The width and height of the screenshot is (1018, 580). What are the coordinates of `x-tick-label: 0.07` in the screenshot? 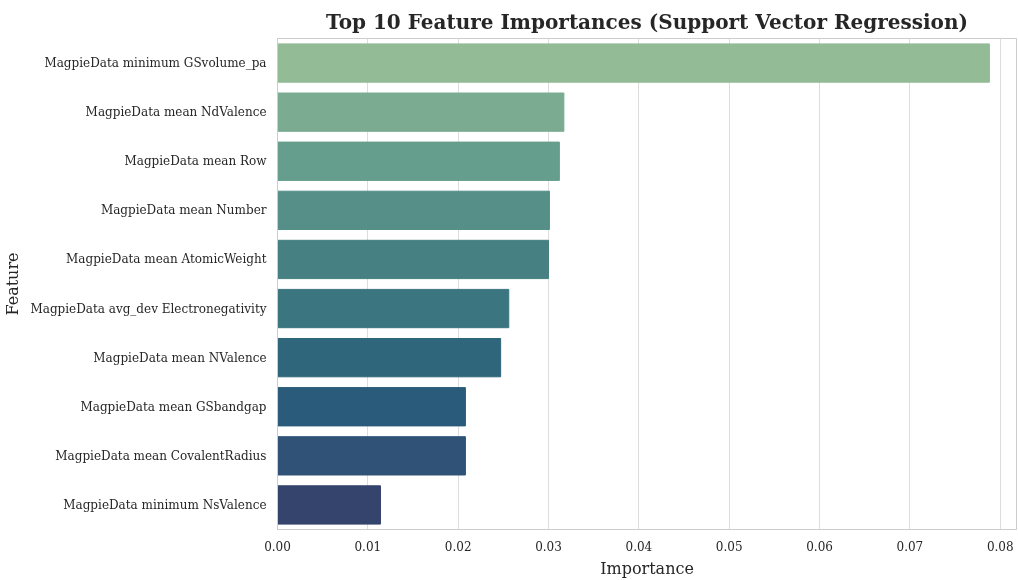 It's located at (910, 546).